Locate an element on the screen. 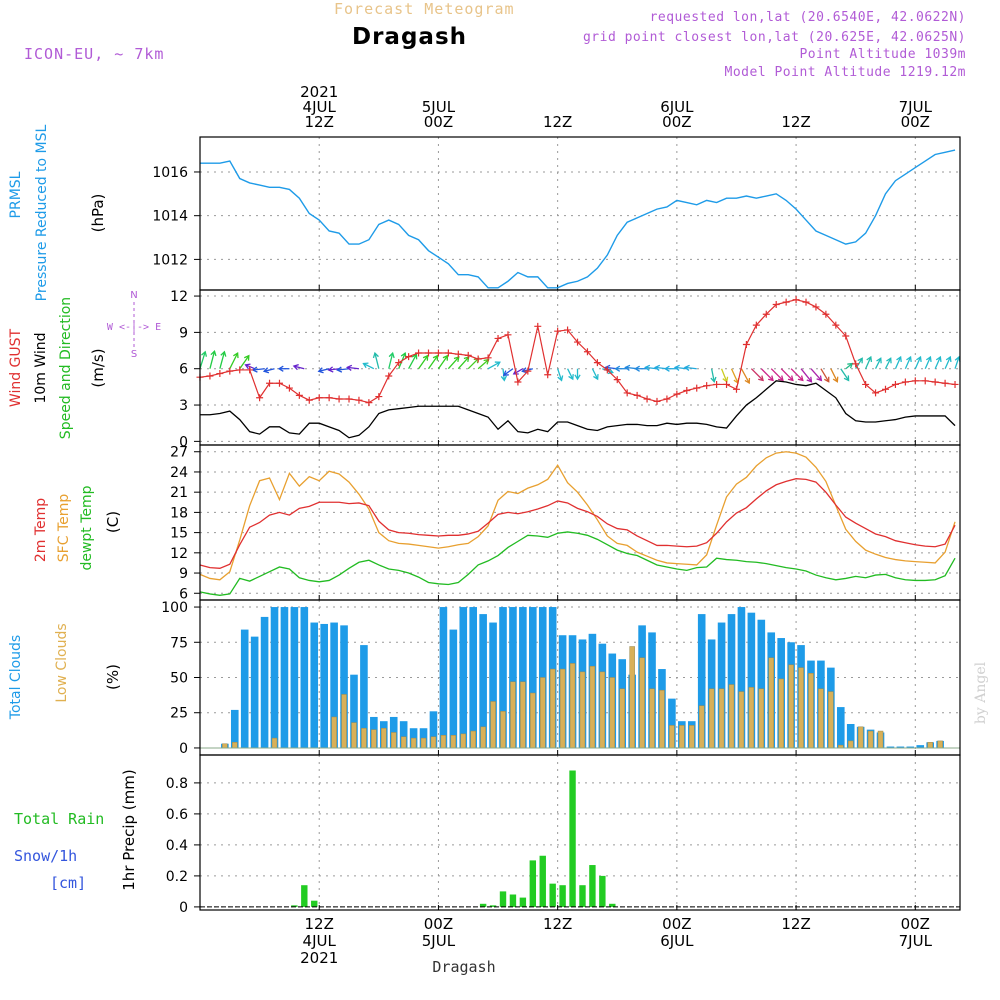 This screenshot has height=1000, width=1000. bottom-time-label: 12Z is located at coordinates (795, 924).